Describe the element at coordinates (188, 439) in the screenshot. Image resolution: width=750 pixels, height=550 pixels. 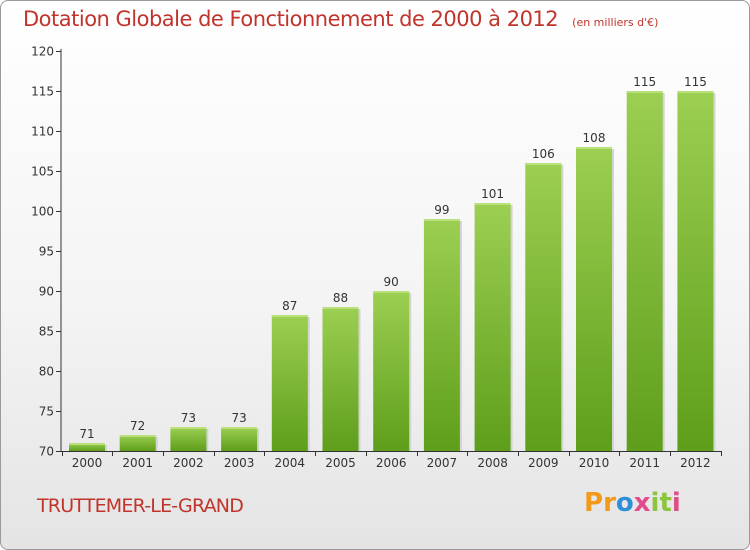
I see `bar-2002` at that location.